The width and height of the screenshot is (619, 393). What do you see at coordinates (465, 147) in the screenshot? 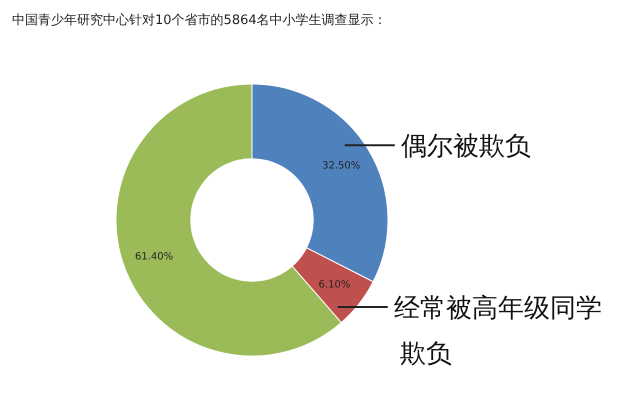
I see `slice-label: 偶尔被欺负` at bounding box center [465, 147].